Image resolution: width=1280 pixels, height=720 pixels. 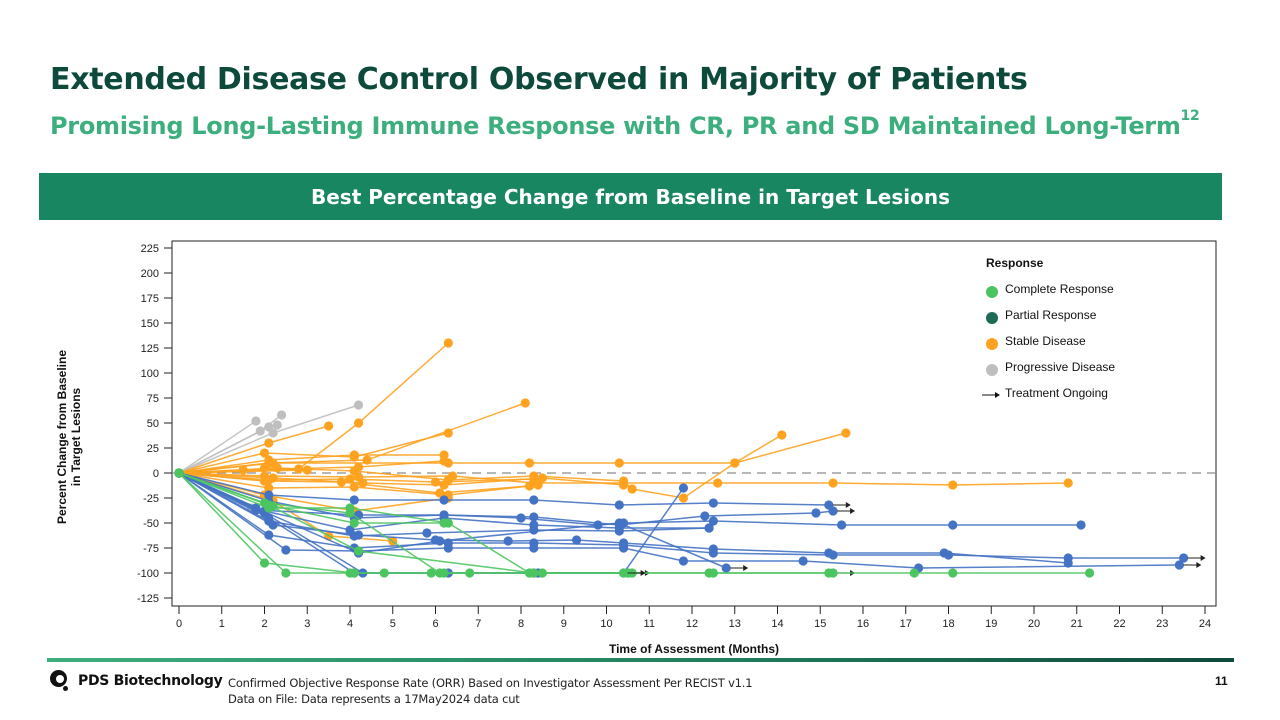 I want to click on logo-mark-icon, so click(x=60, y=681).